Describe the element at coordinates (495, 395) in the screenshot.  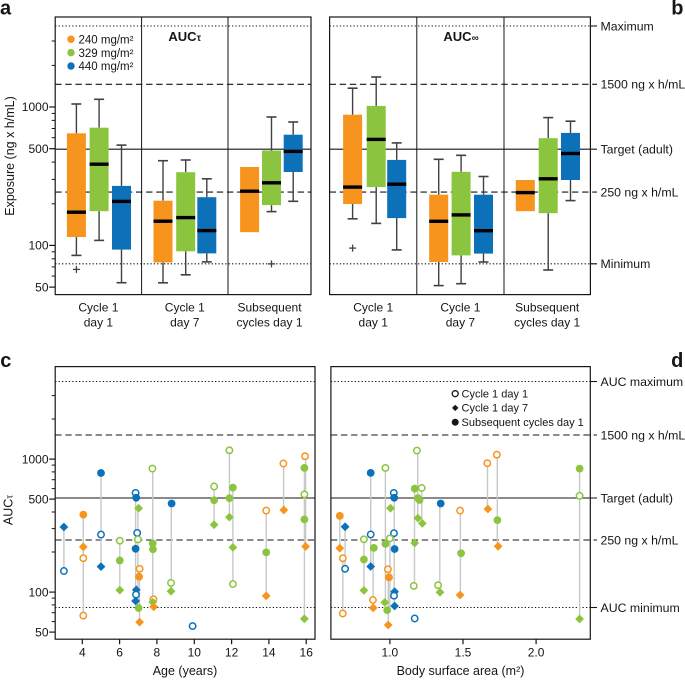
I see `svg-text: Cycle 1 day 1` at that location.